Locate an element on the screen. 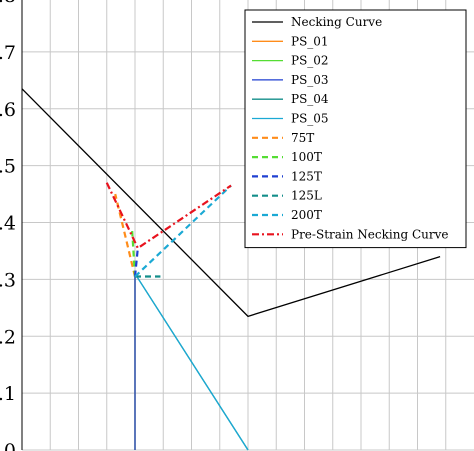 The image size is (474, 451). legend-label-10: 200T is located at coordinates (306, 215).